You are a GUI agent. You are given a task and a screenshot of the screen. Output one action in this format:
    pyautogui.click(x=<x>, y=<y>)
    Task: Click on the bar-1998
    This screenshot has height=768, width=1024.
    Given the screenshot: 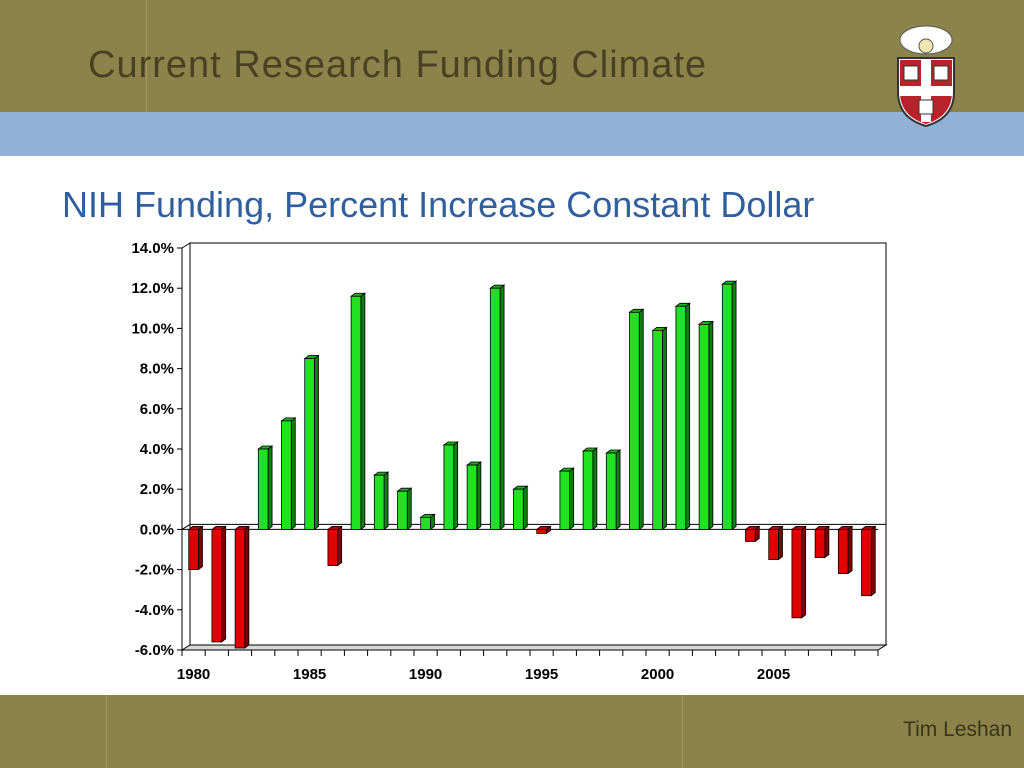 What is the action you would take?
    pyautogui.click(x=613, y=490)
    